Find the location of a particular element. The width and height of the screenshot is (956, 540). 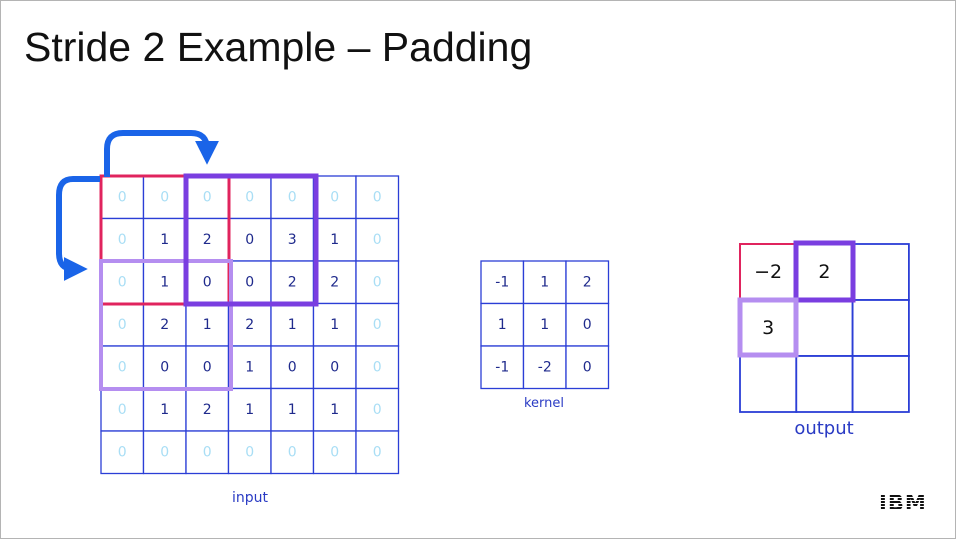

kernel-value: 2 is located at coordinates (587, 282).